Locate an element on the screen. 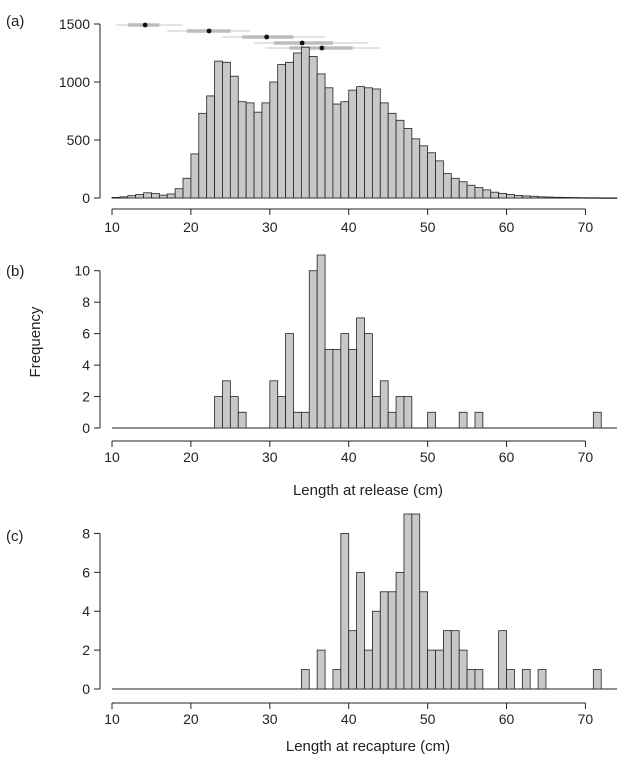  panel-a-intervals is located at coordinates (248, 36).